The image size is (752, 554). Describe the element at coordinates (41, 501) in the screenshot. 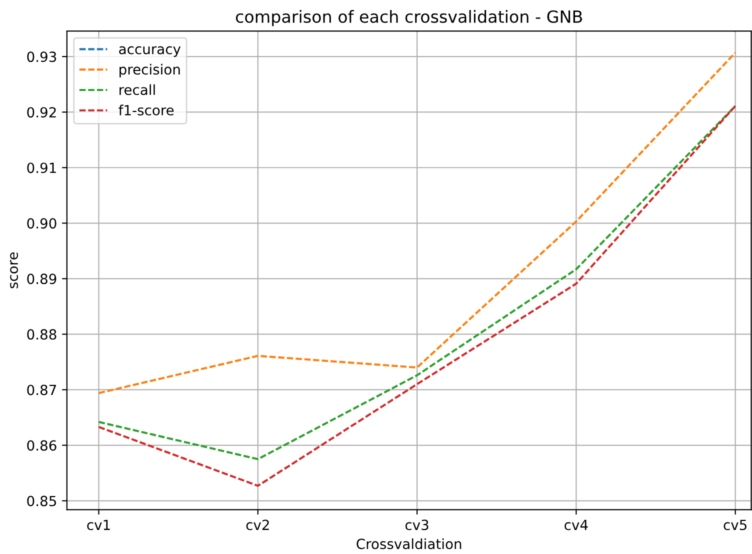

I see `y-tick-label: 0.85` at that location.